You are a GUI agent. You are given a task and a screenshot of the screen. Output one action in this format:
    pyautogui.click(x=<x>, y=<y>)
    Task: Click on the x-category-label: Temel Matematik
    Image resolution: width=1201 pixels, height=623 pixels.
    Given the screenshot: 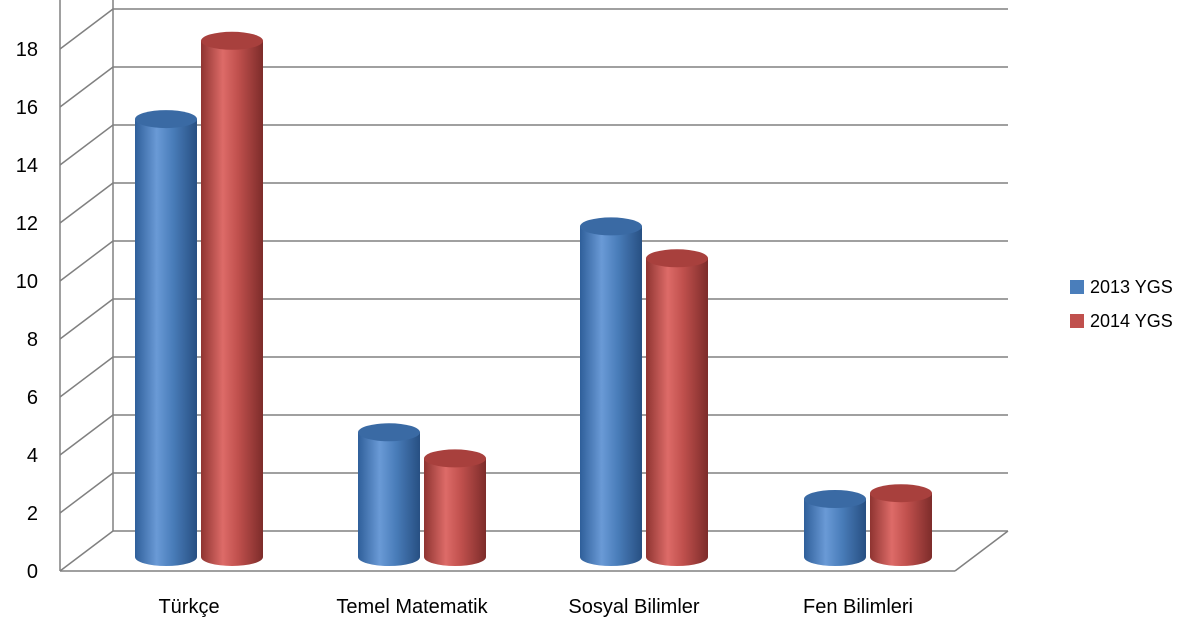 What is the action you would take?
    pyautogui.click(x=412, y=607)
    